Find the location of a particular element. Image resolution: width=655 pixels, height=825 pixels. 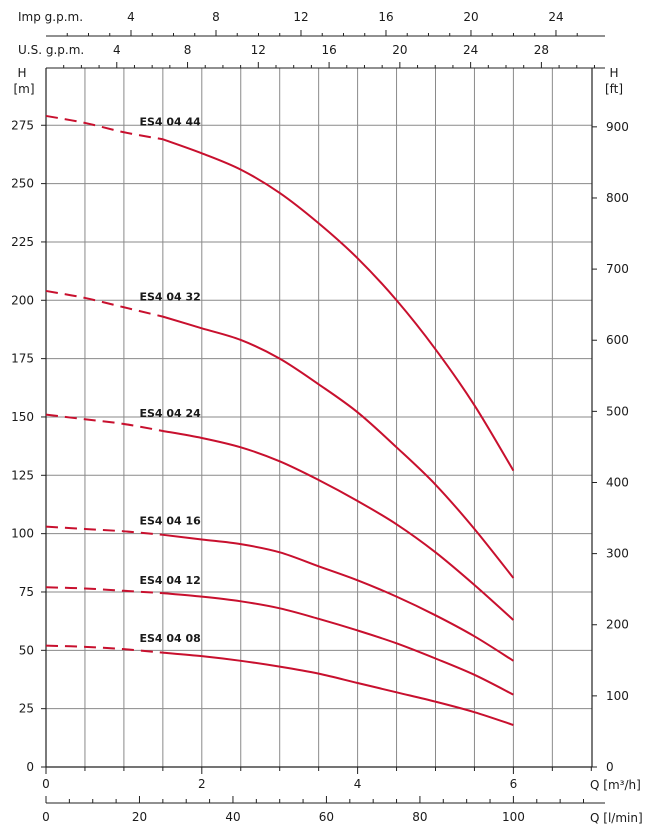

top-axis-us-label: U.S. g.p.m. is located at coordinates (51, 50).